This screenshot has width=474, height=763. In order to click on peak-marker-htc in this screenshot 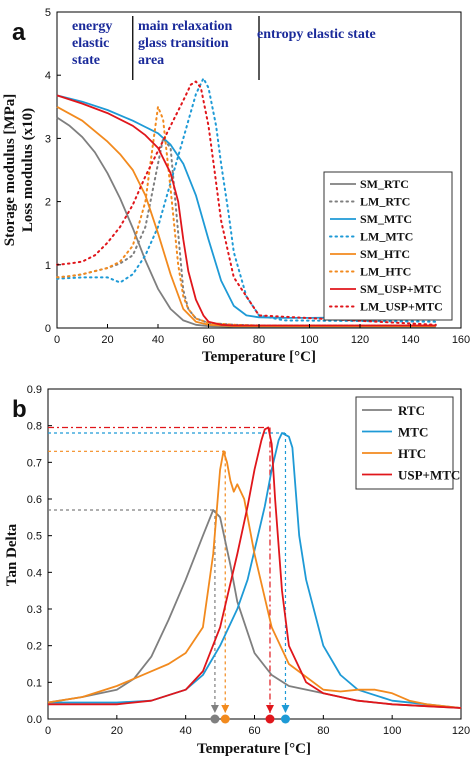, I will do `click(225, 719)`.